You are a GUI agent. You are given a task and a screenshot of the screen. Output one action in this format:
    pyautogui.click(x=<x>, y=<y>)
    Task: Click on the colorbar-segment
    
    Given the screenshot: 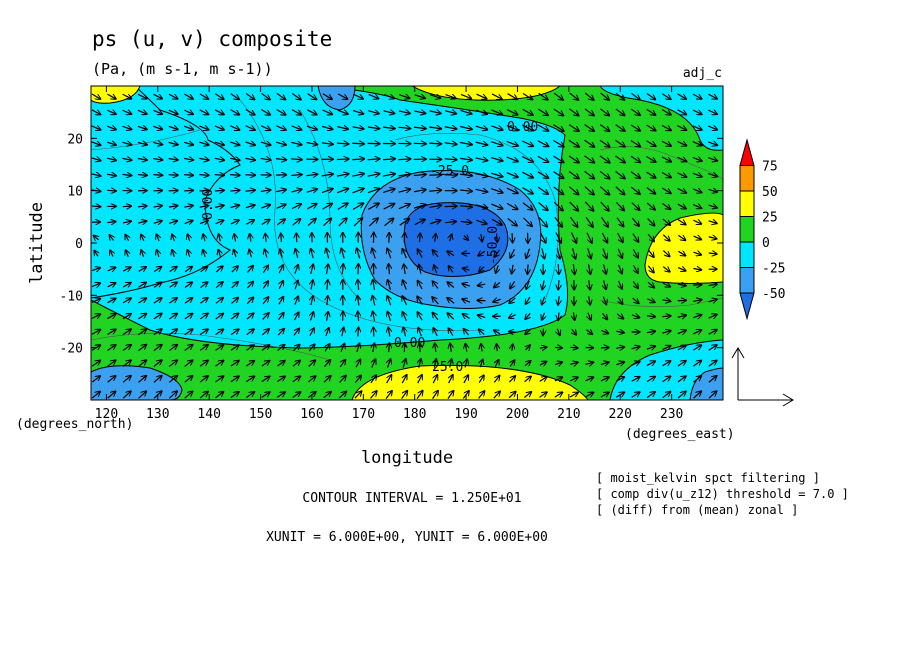 What is the action you would take?
    pyautogui.click(x=747, y=280)
    